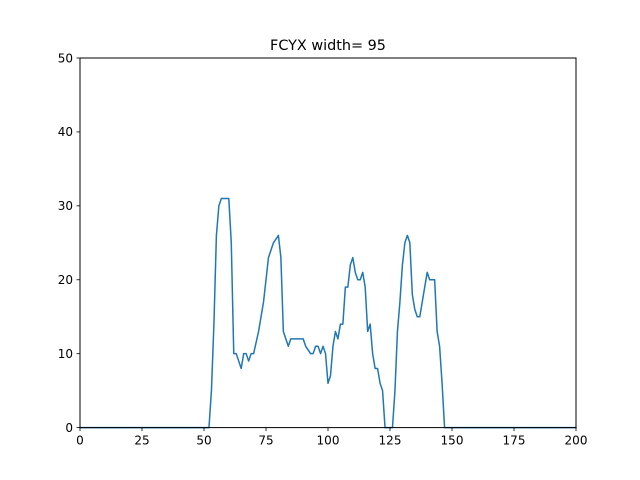  What do you see at coordinates (576, 441) in the screenshot?
I see `x-tick-label: 200` at bounding box center [576, 441].